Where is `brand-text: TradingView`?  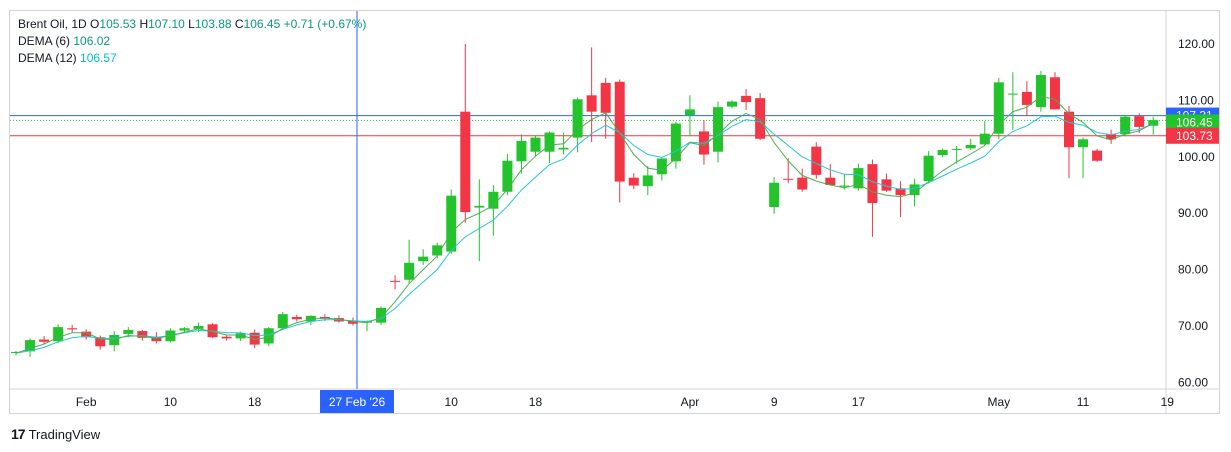 brand-text: TradingView is located at coordinates (64, 434).